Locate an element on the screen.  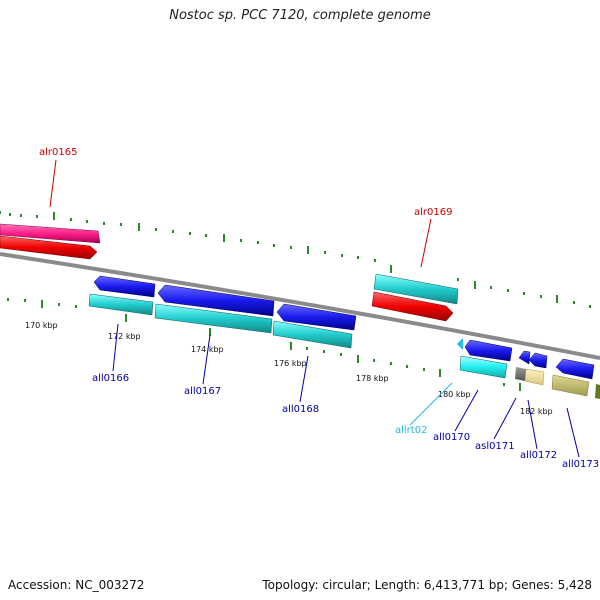
gene-all0167-cds is located at coordinates (213, 318).